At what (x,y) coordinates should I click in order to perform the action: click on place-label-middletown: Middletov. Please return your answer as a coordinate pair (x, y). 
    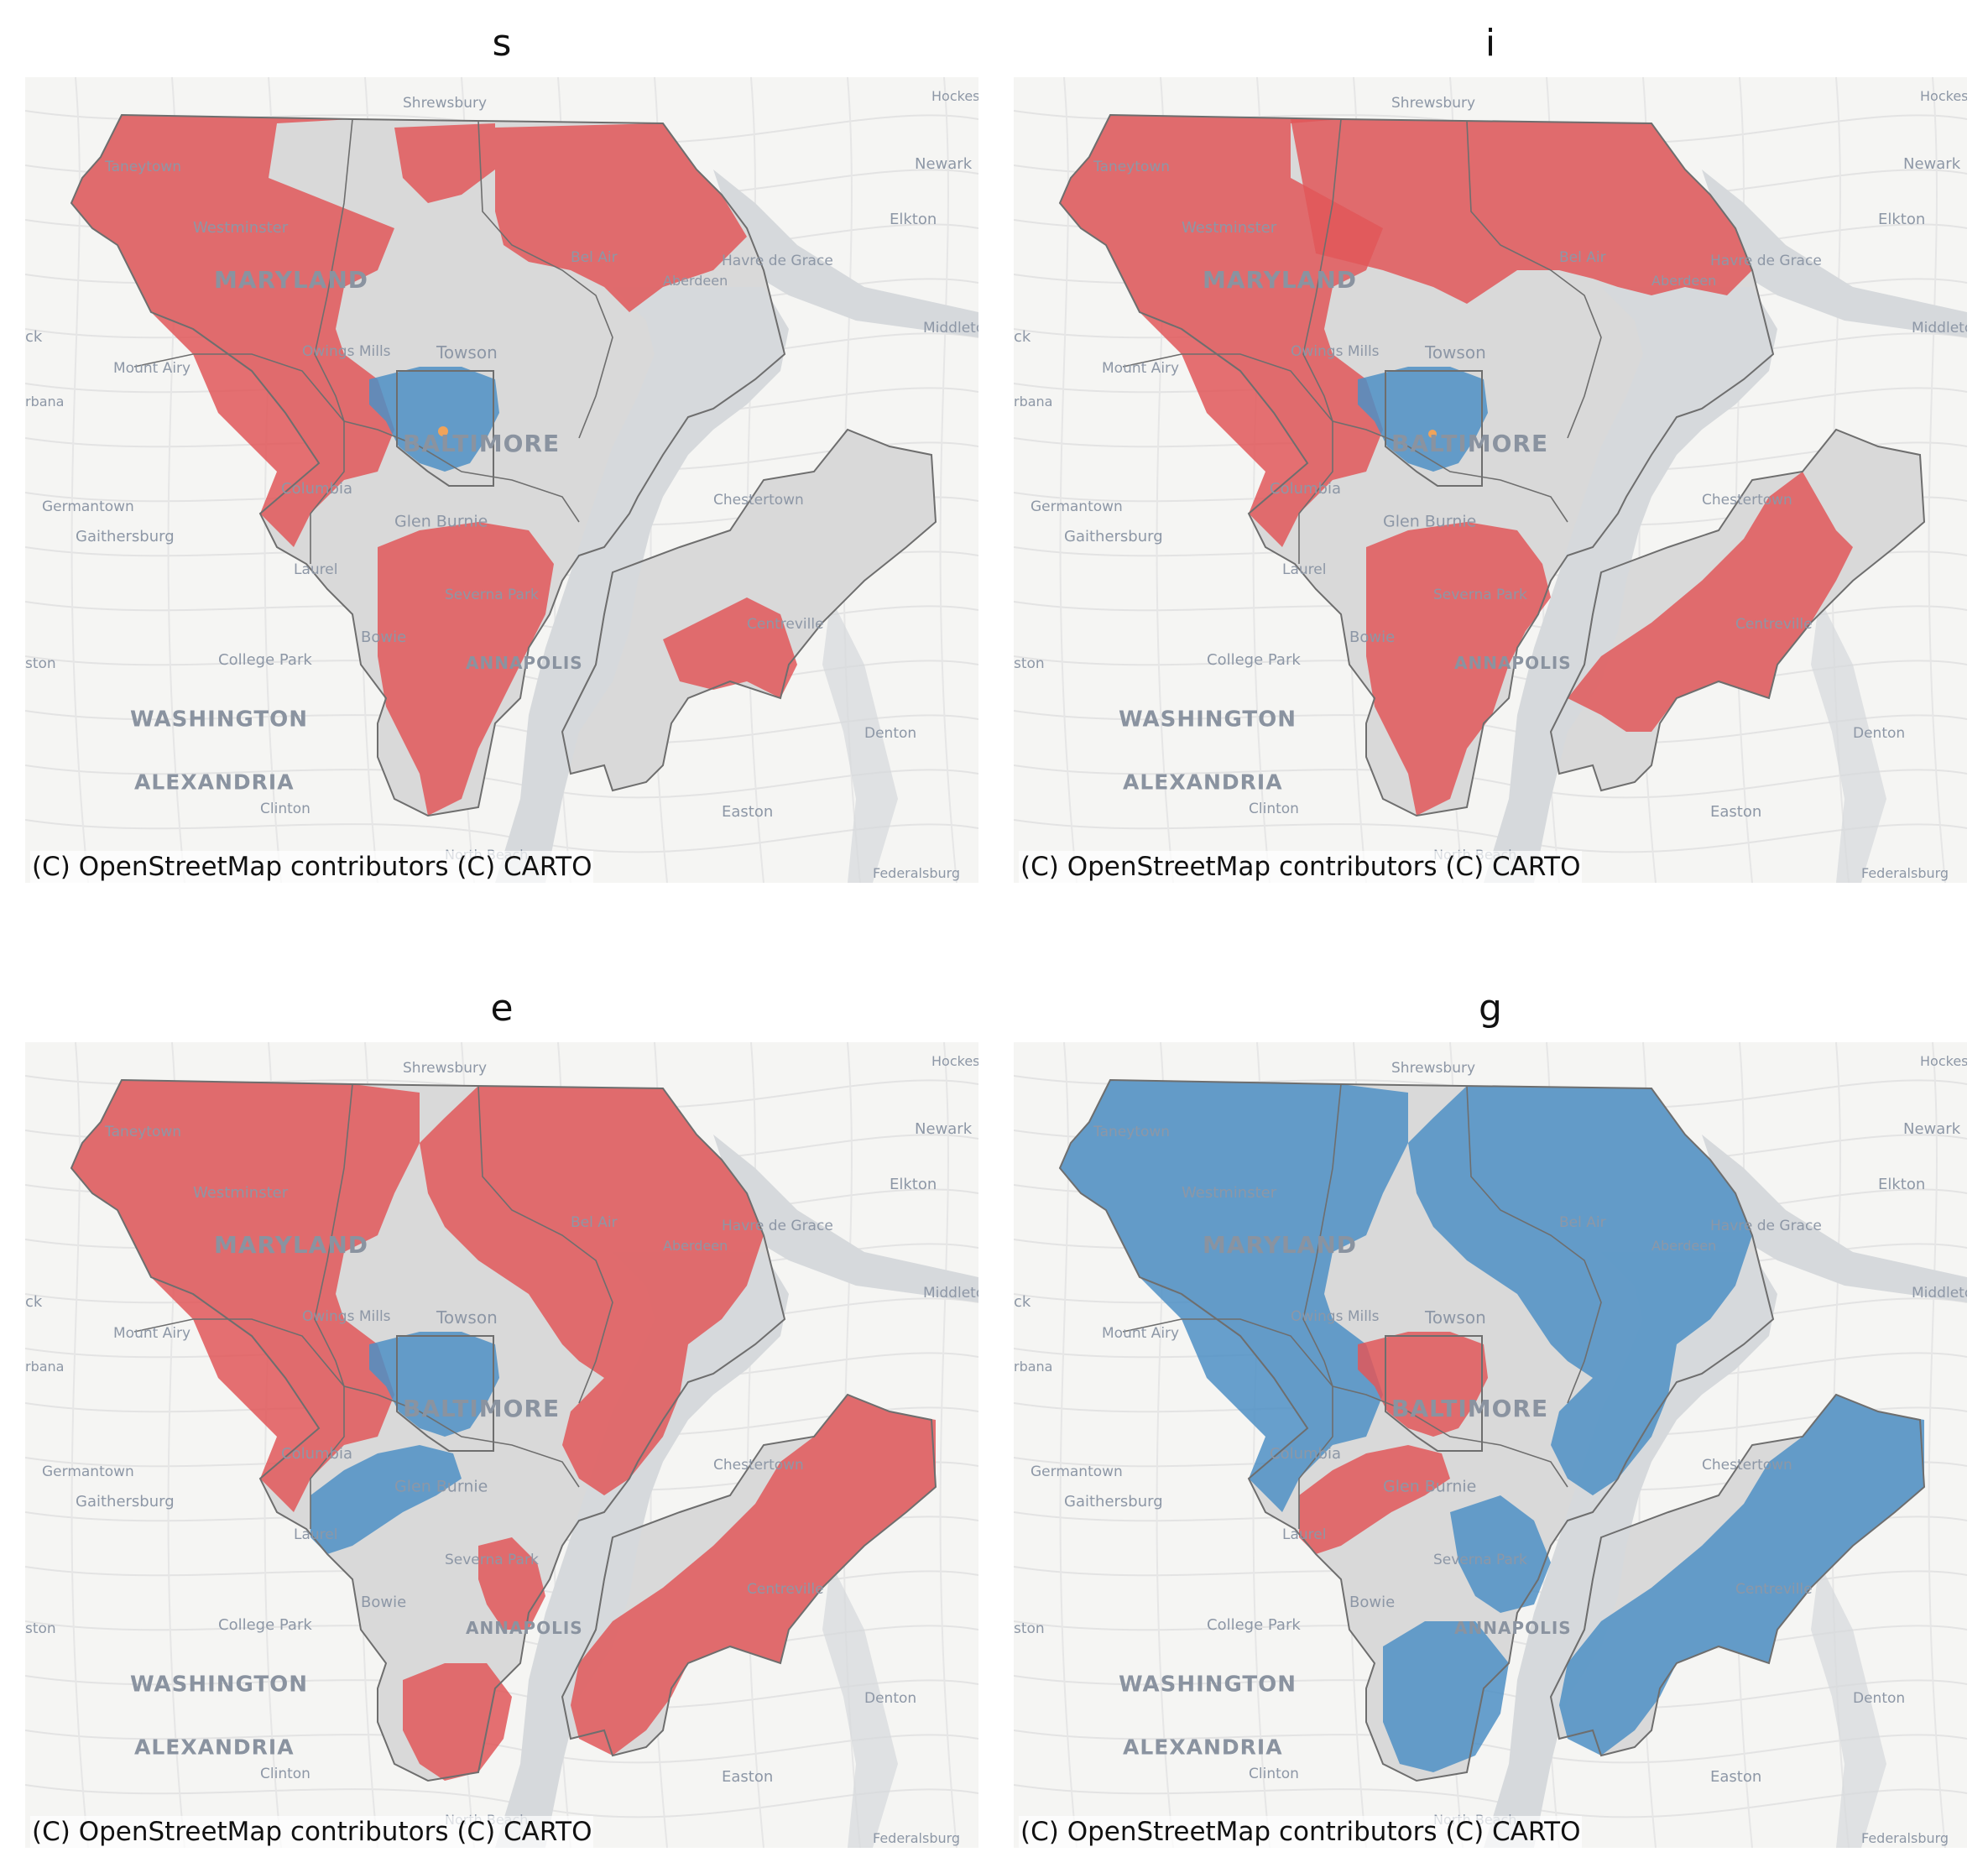
    Looking at the image, I should click on (1939, 328).